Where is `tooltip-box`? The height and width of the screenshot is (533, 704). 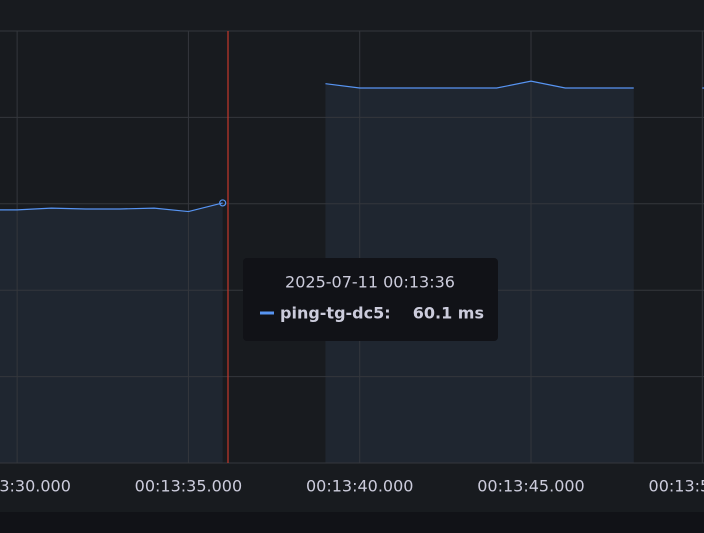 tooltip-box is located at coordinates (370, 299).